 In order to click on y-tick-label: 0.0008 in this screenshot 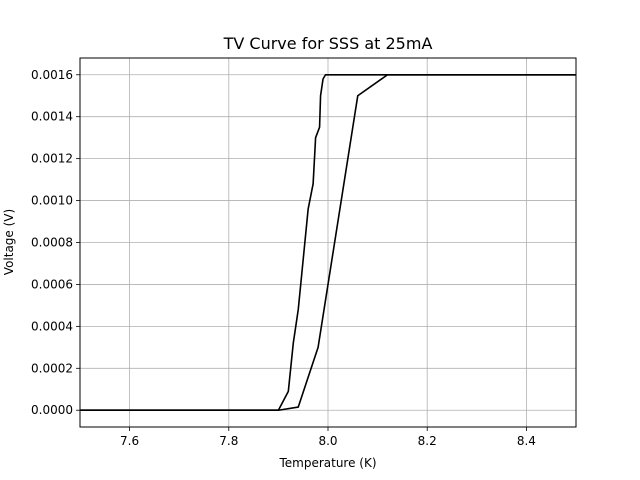, I will do `click(52, 243)`.